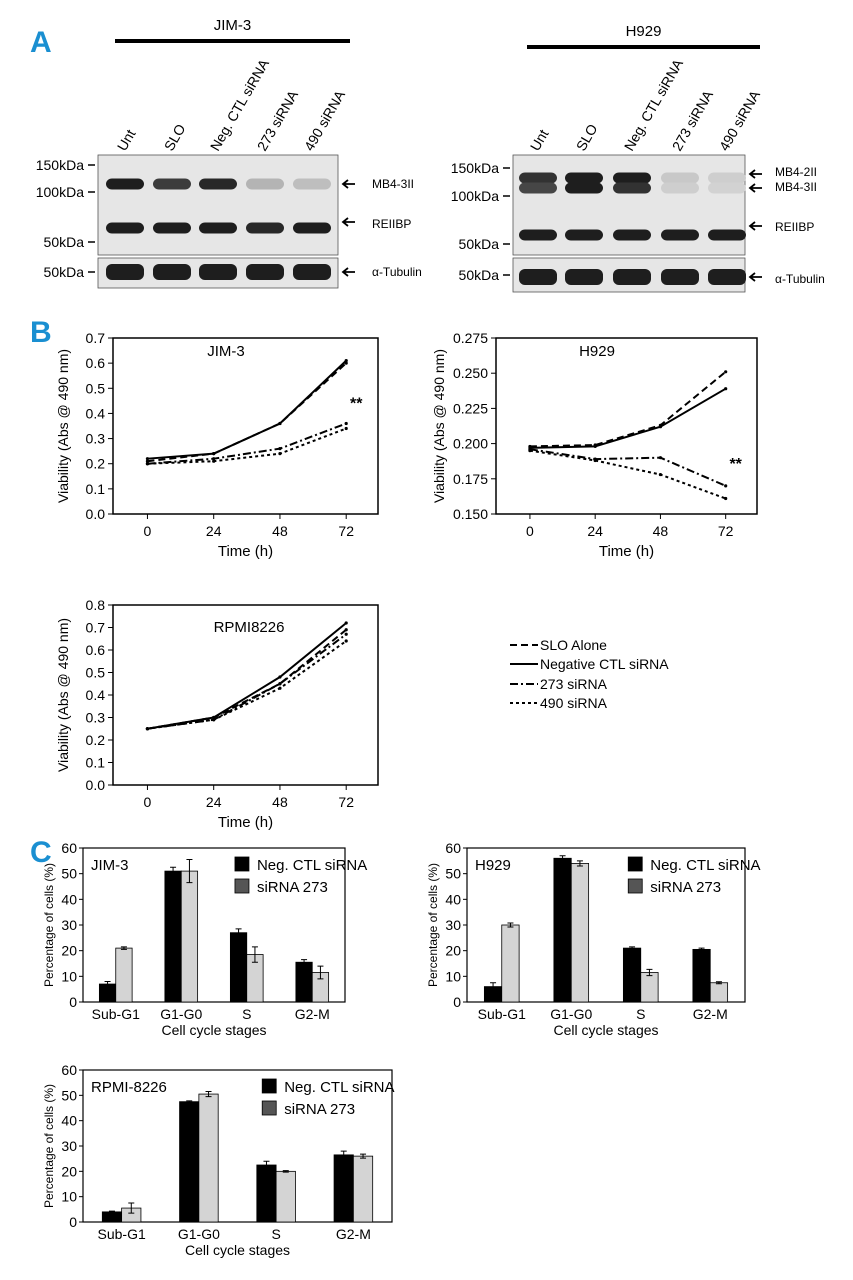  What do you see at coordinates (64, 242) in the screenshot?
I see `marker-label: 50kDa` at bounding box center [64, 242].